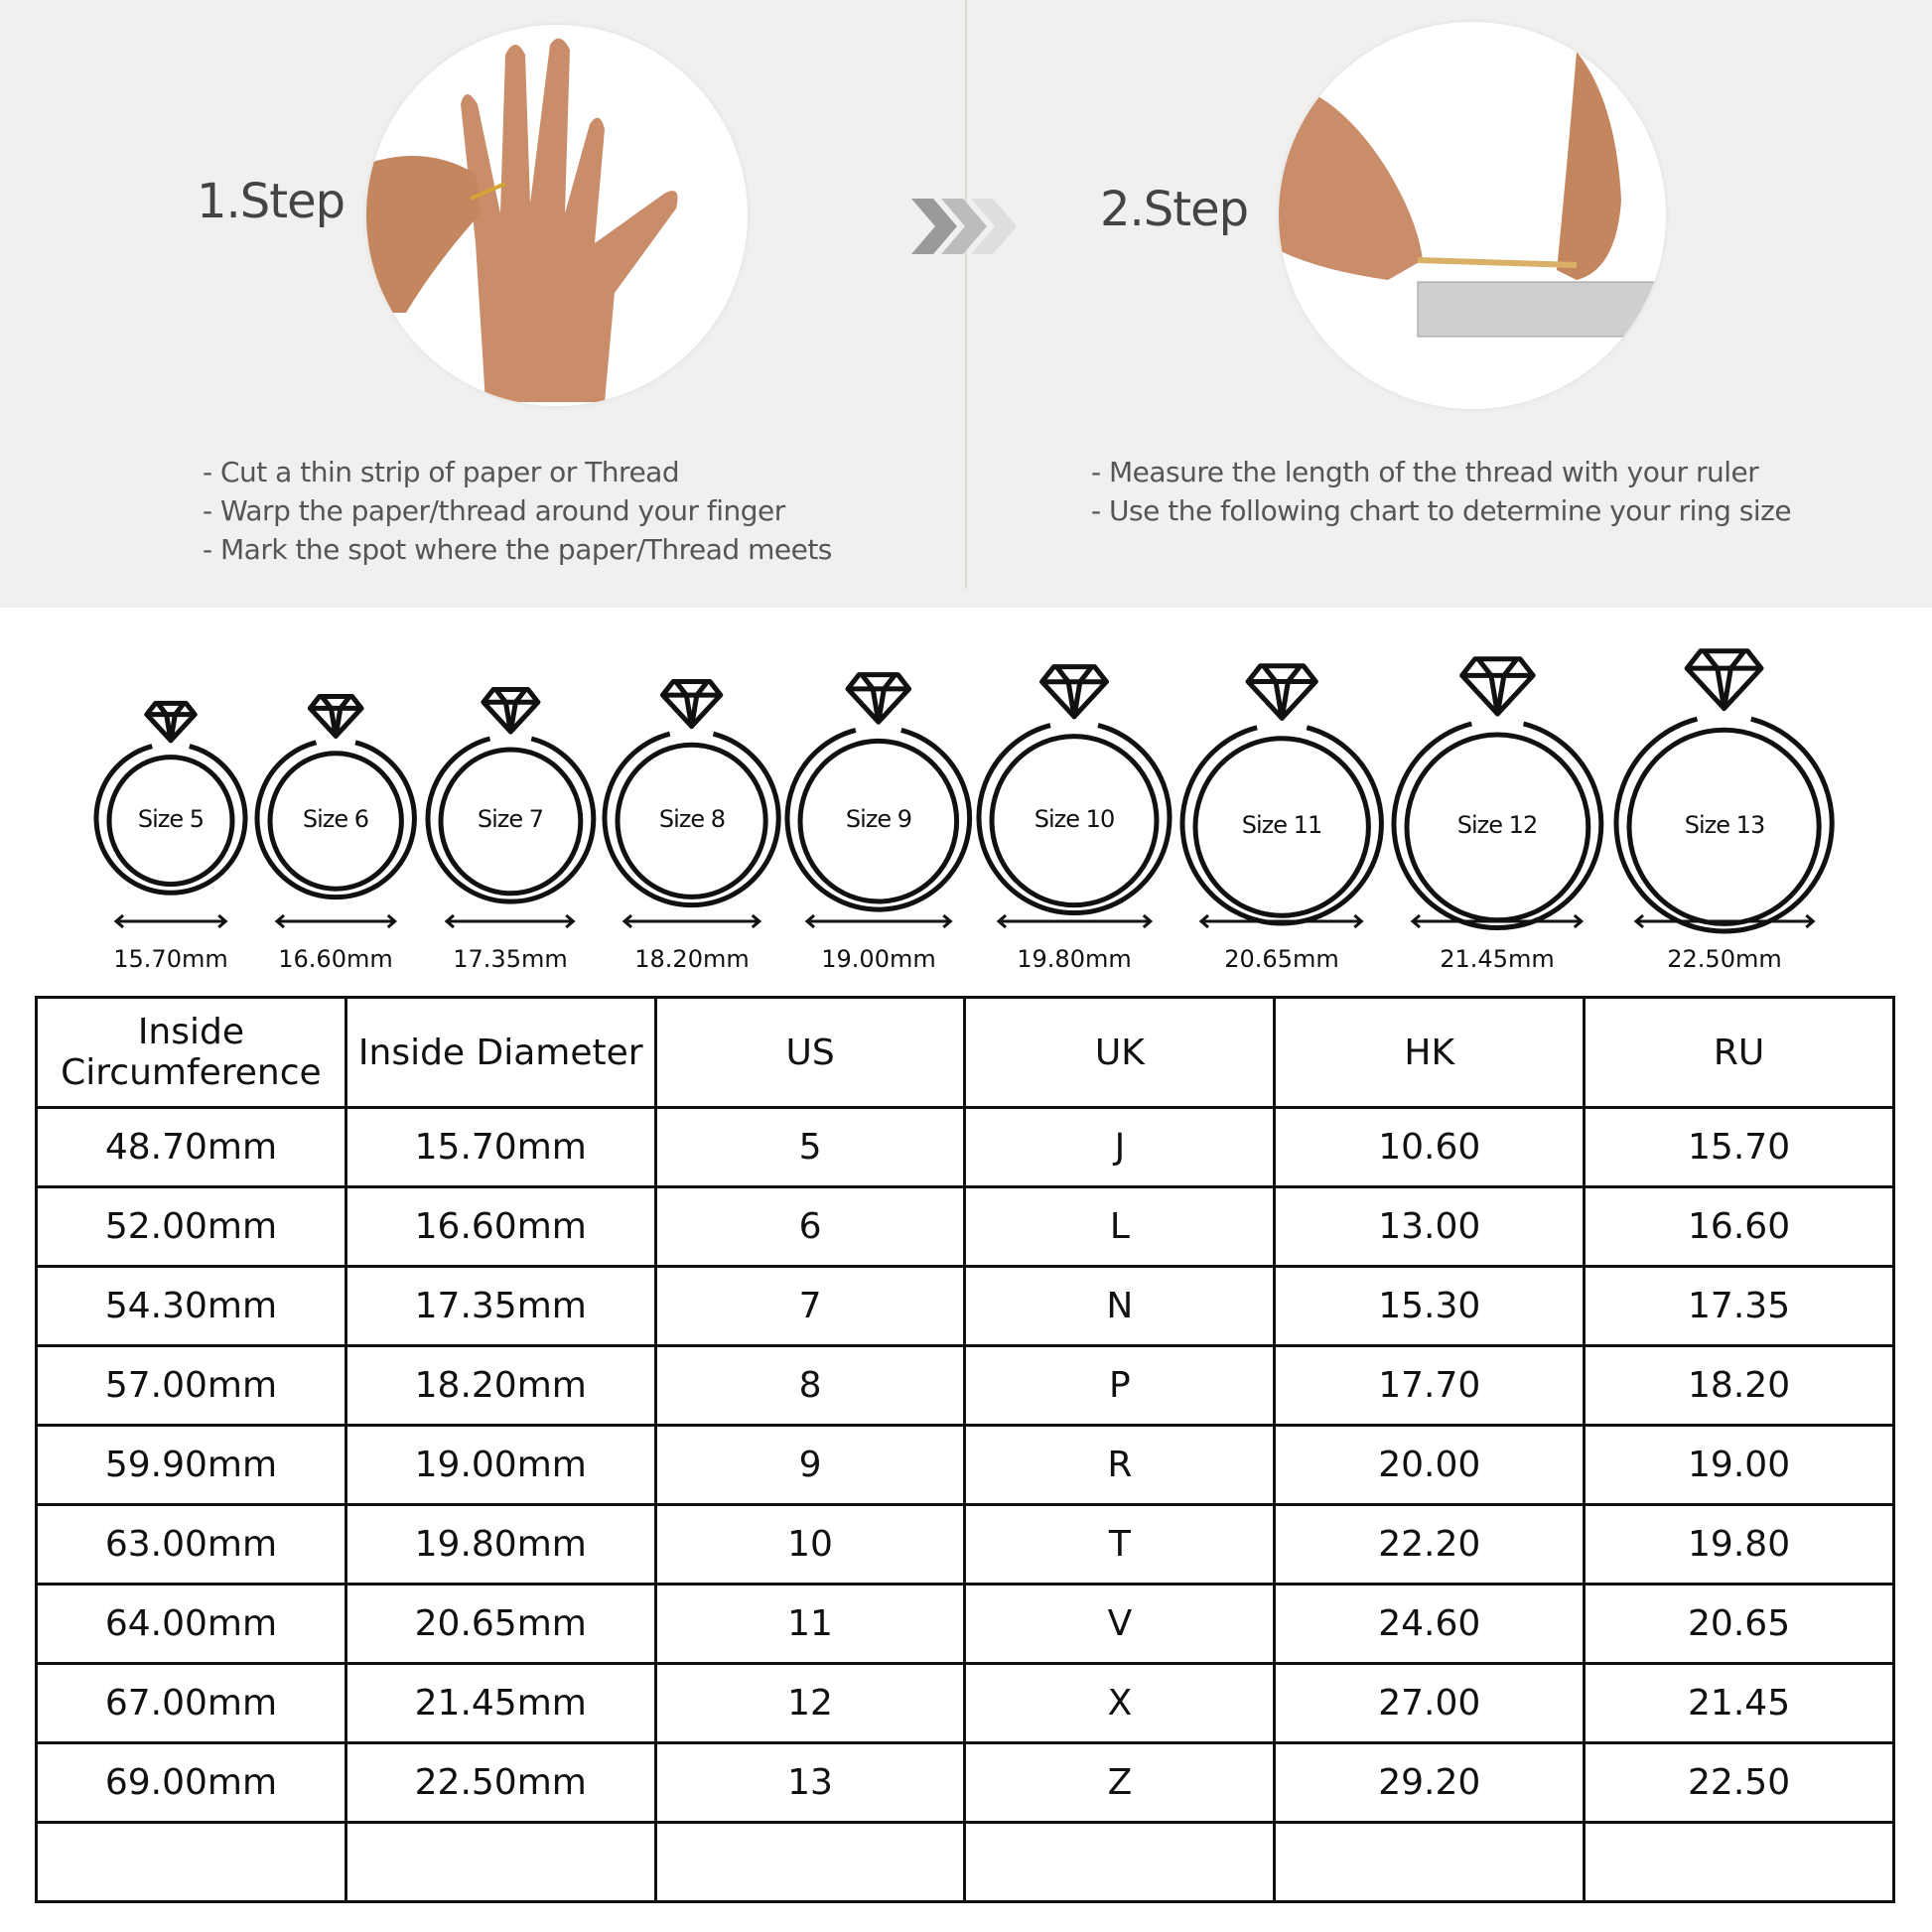  I want to click on ring-diameter-label: 20.65mm, so click(1281, 959).